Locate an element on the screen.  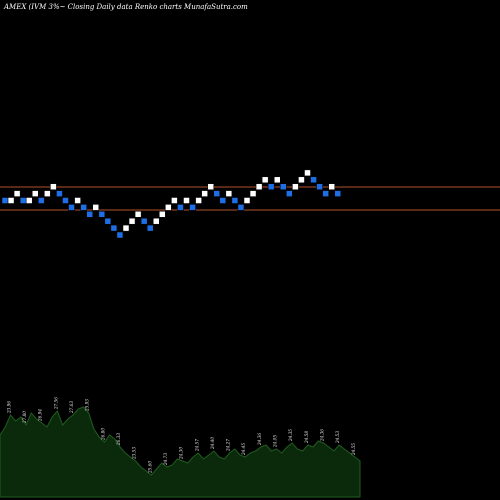
volume-area is located at coordinates (180, 452).